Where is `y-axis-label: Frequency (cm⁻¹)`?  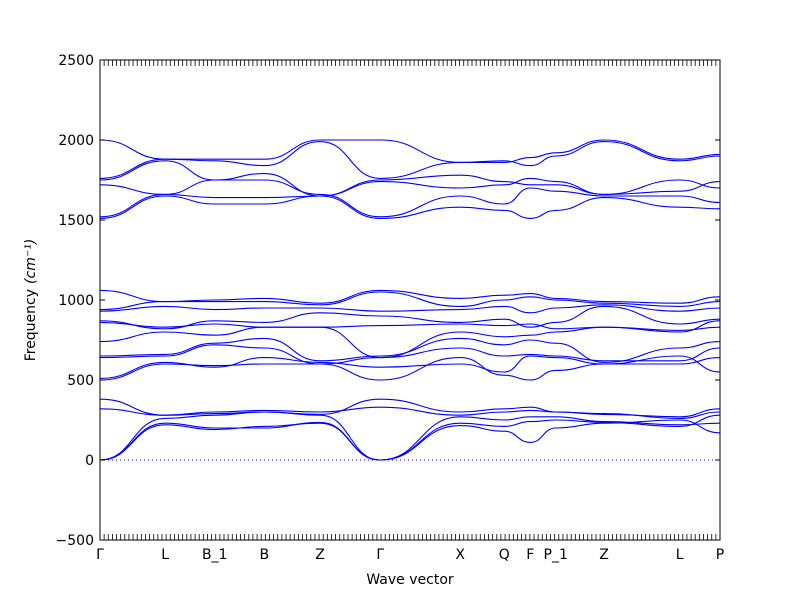 y-axis-label: Frequency (cm⁻¹) is located at coordinates (31, 300).